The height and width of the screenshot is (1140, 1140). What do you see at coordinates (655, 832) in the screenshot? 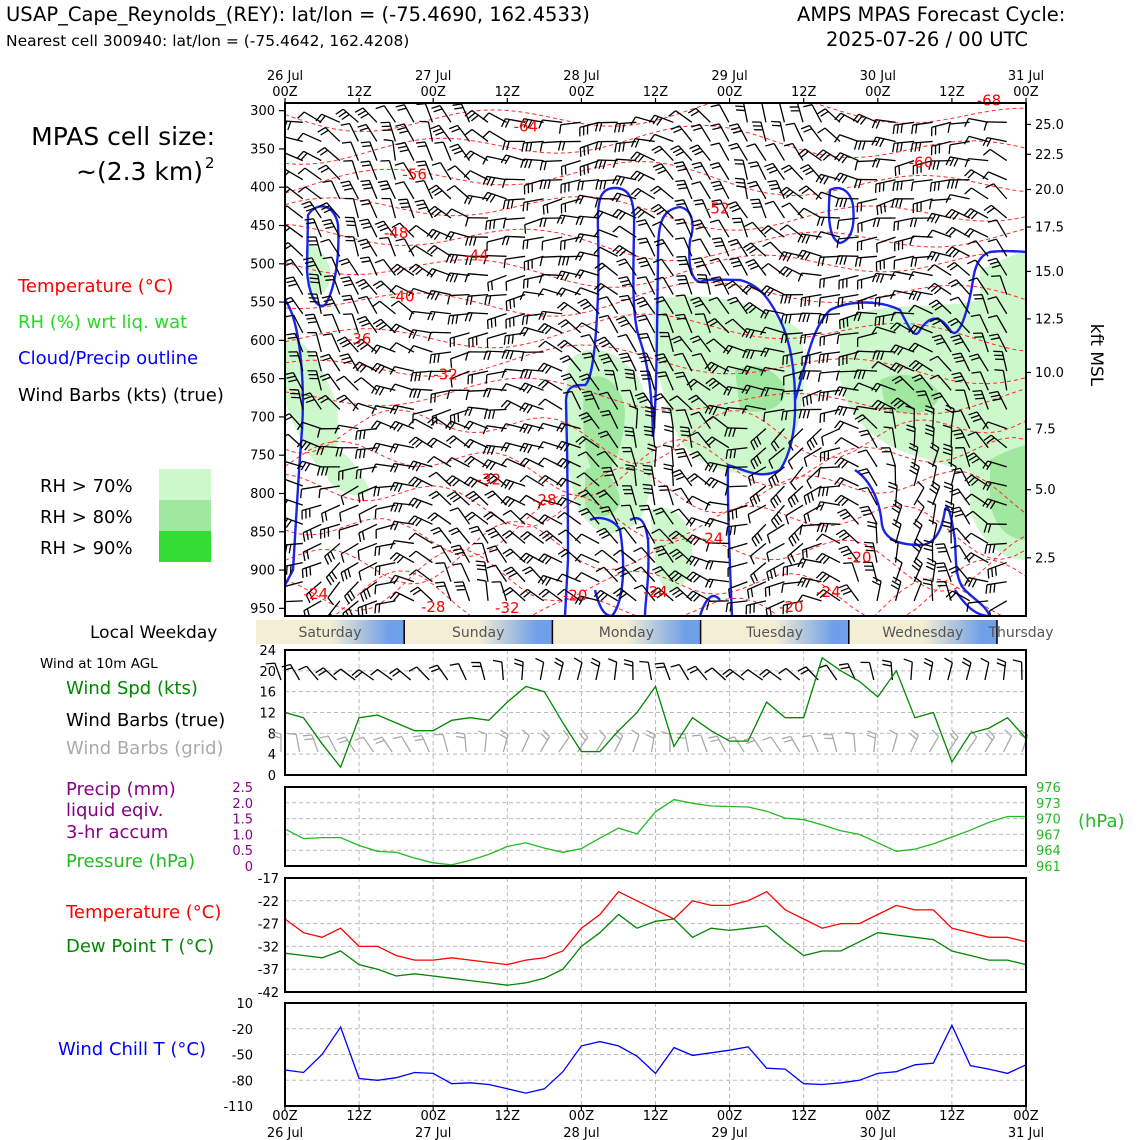
I see `pressure-line` at bounding box center [655, 832].